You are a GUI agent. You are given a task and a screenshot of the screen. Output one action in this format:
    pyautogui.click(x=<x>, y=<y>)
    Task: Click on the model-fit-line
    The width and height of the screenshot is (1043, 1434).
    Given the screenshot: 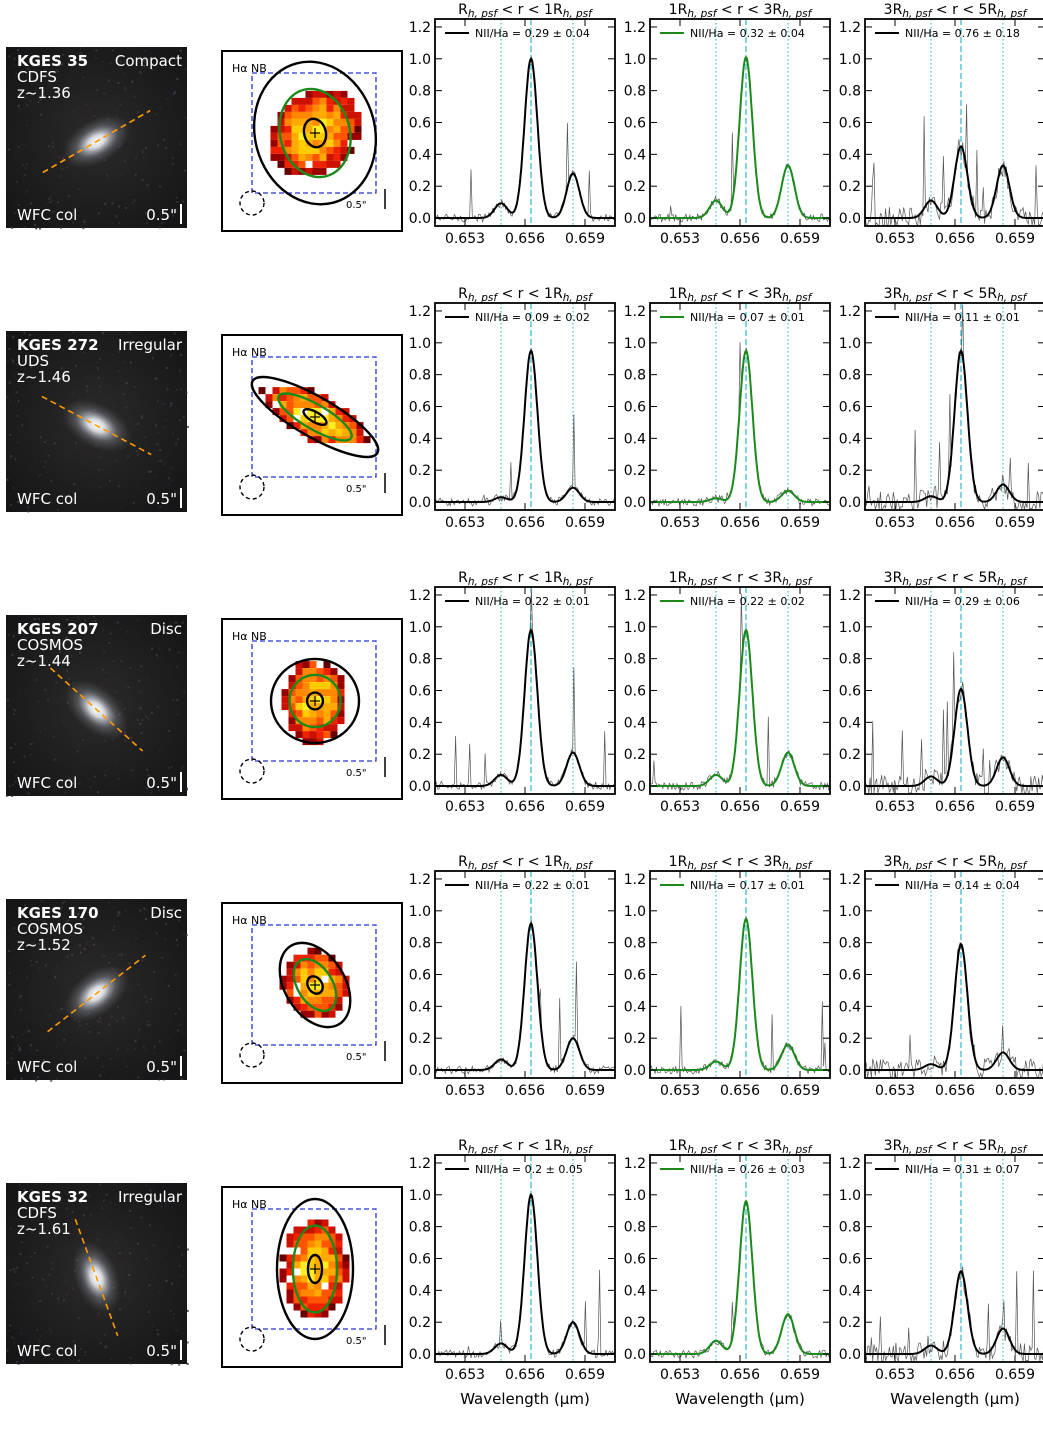 What is the action you would take?
    pyautogui.click(x=525, y=138)
    